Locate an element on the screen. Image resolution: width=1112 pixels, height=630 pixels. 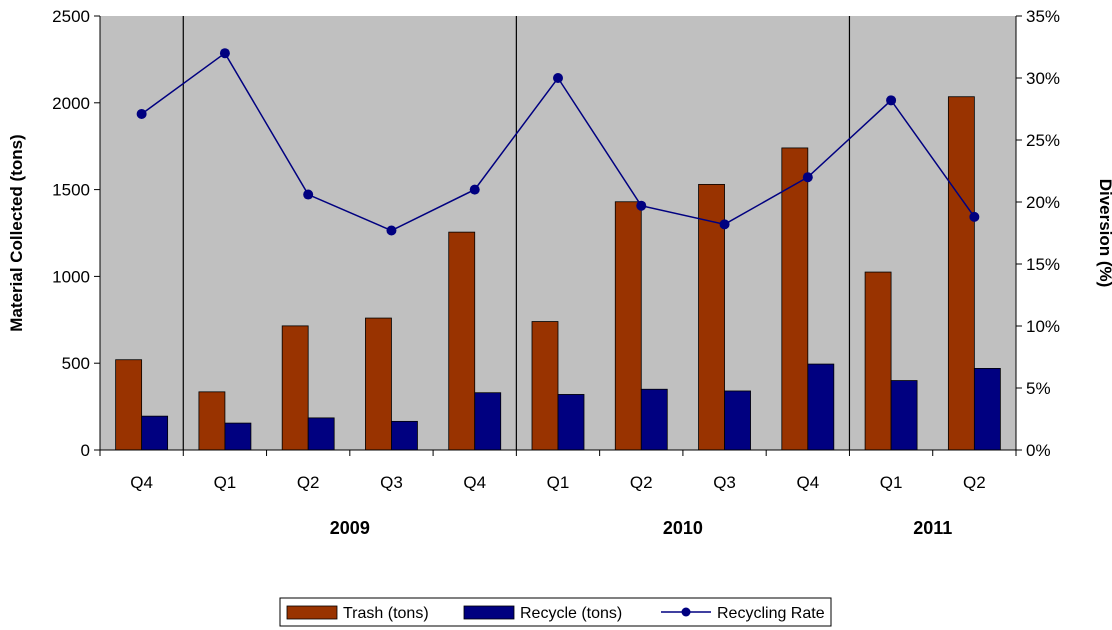
legend-box is located at coordinates (555, 612).